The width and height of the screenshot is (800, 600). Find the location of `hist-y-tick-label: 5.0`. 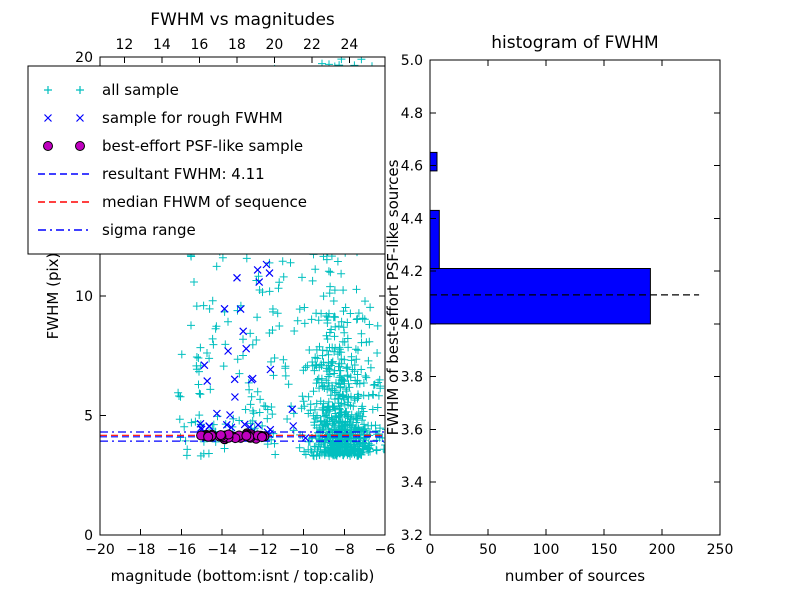

hist-y-tick-label: 5.0 is located at coordinates (412, 61).